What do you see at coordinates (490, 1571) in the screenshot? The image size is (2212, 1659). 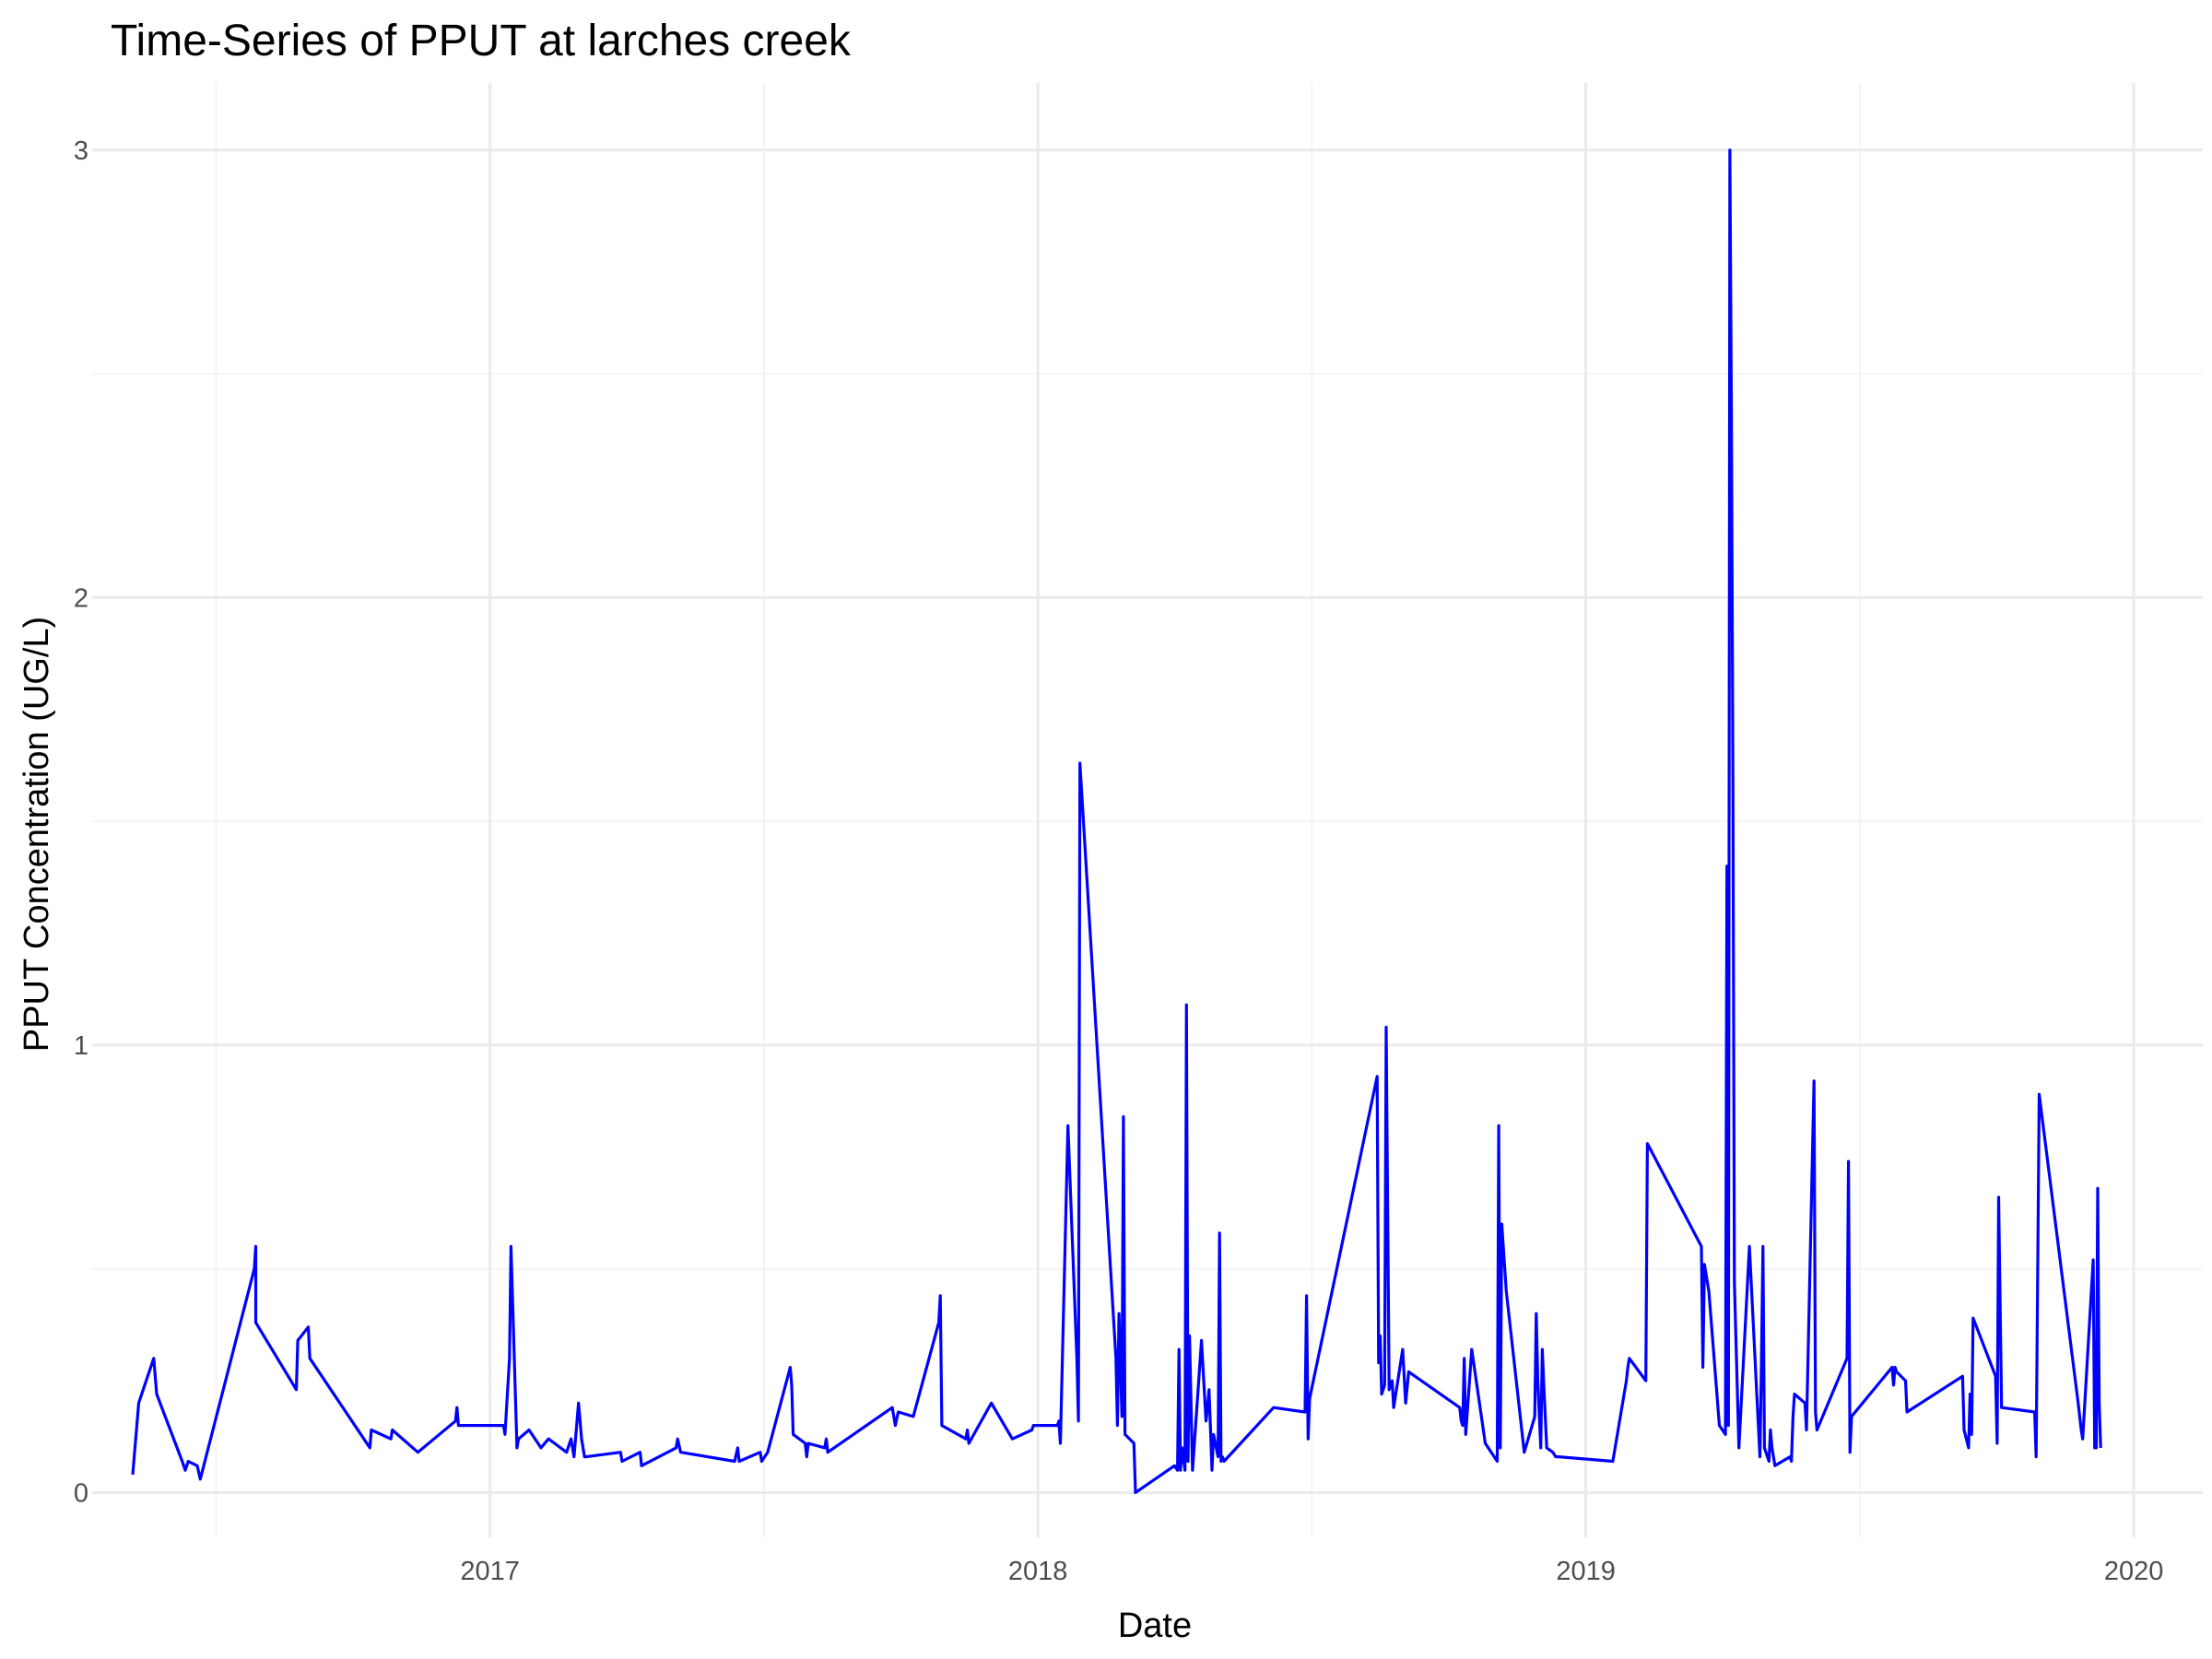 I see `x-tick-label: 2017` at bounding box center [490, 1571].